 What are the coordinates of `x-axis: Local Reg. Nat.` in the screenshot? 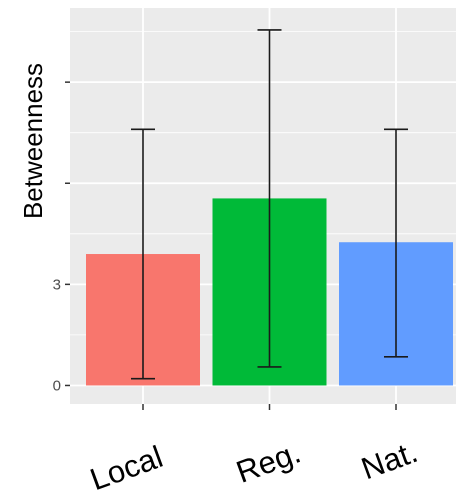 It's located at (254, 450).